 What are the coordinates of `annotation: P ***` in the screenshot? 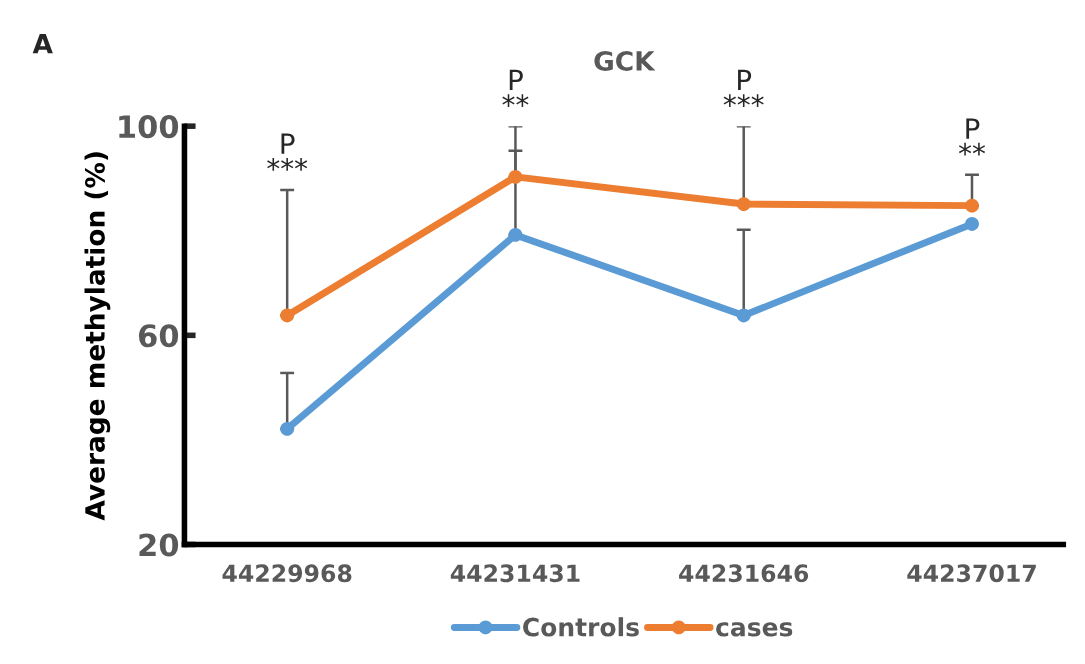 It's located at (287, 152).